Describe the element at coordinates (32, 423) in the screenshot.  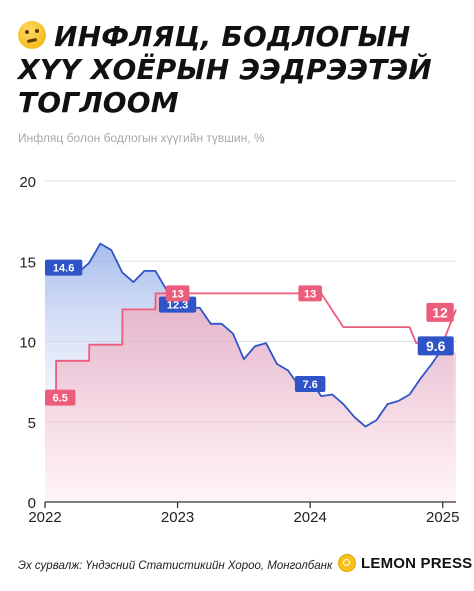
I see `y-tick-label: 5` at that location.